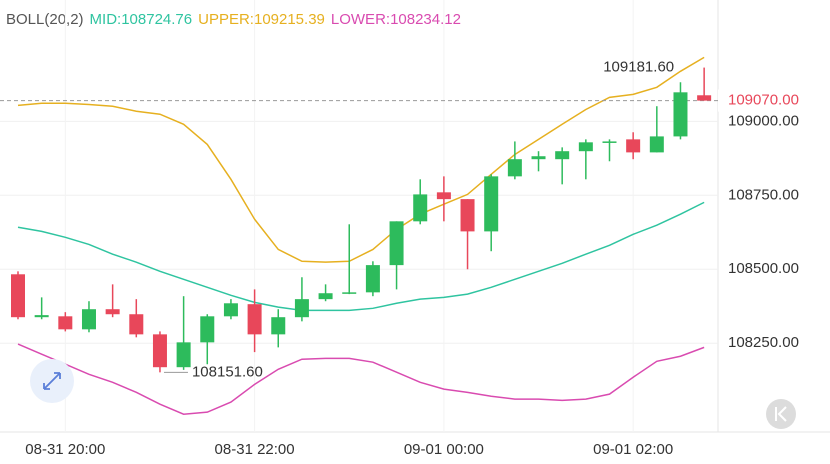 The height and width of the screenshot is (464, 830). Describe the element at coordinates (763, 342) in the screenshot. I see `y-tick-label: 108250.00` at that location.